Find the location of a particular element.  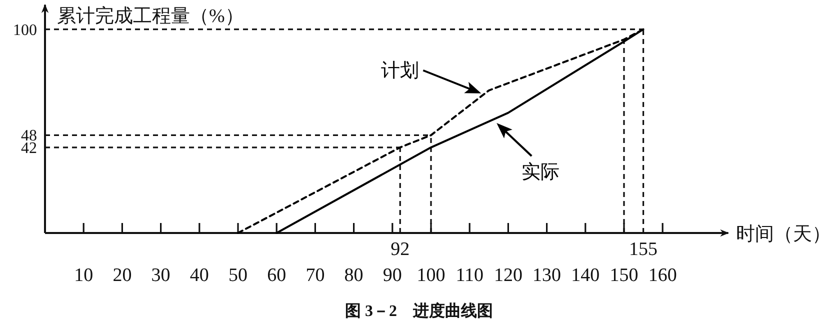

x-tick-label: 80 is located at coordinates (354, 275).